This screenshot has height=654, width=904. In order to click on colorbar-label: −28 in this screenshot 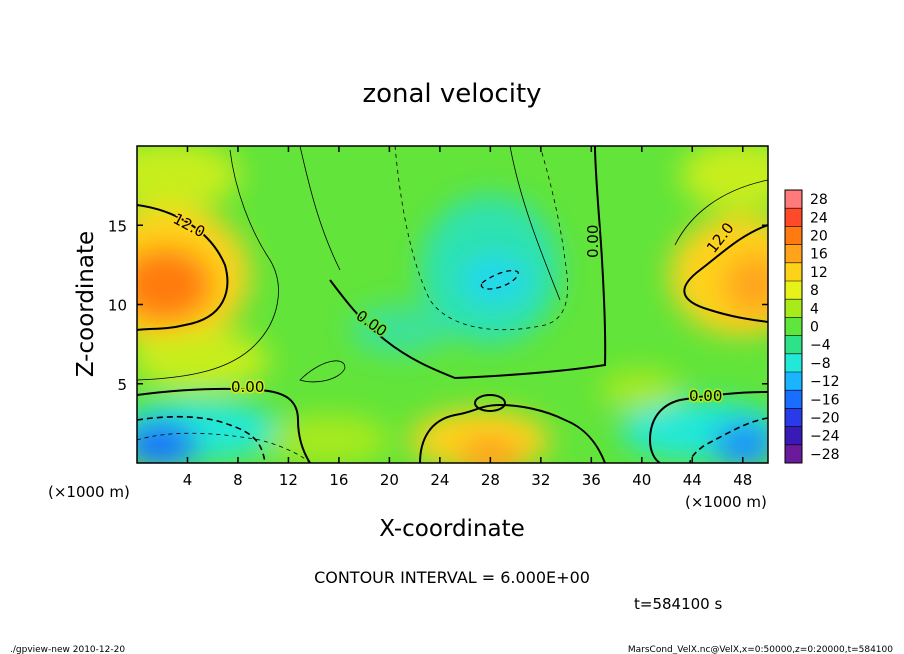, I will do `click(825, 455)`.